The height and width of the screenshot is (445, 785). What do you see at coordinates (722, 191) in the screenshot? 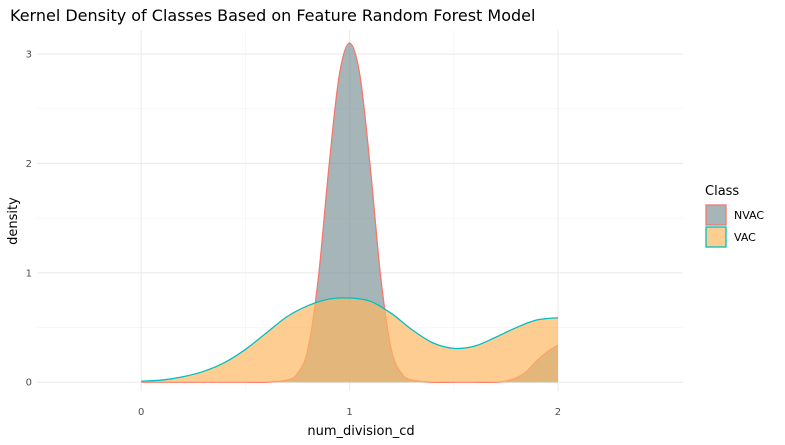
I see `legend-title: Class` at bounding box center [722, 191].